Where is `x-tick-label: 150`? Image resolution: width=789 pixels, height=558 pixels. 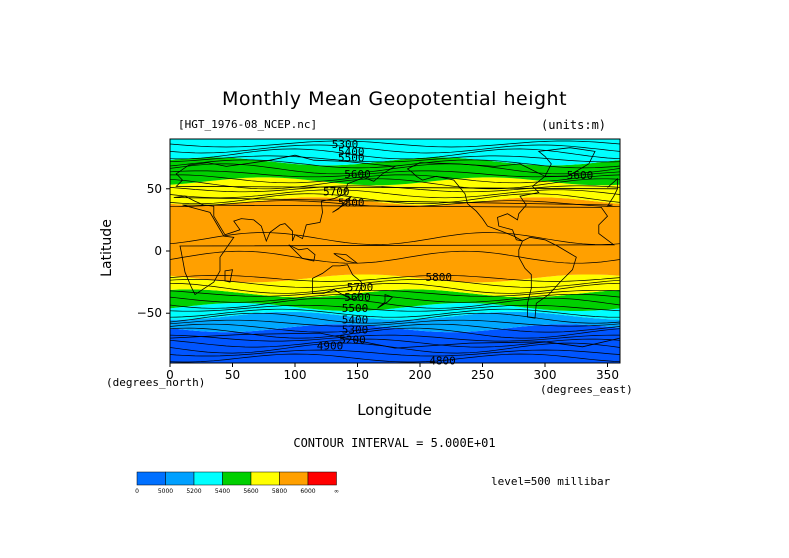
x-tick-label: 150 is located at coordinates (357, 375).